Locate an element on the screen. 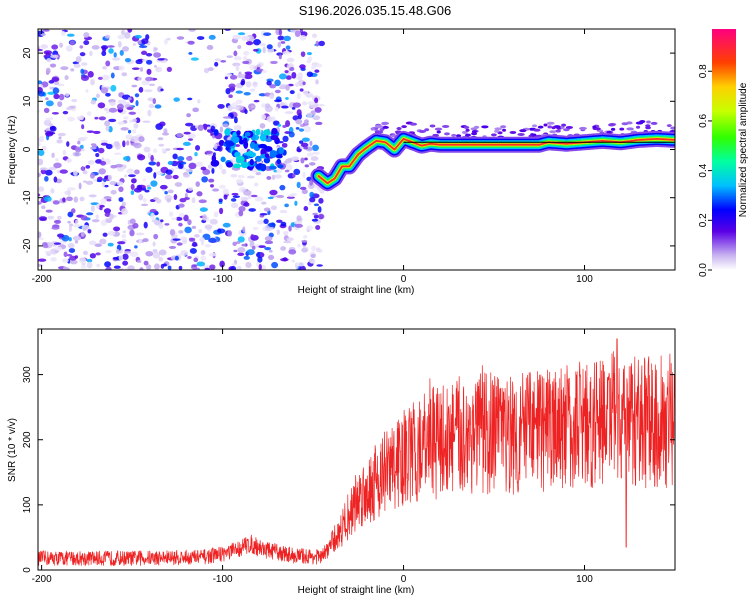  y-tick-label: -20 is located at coordinates (27, 245).